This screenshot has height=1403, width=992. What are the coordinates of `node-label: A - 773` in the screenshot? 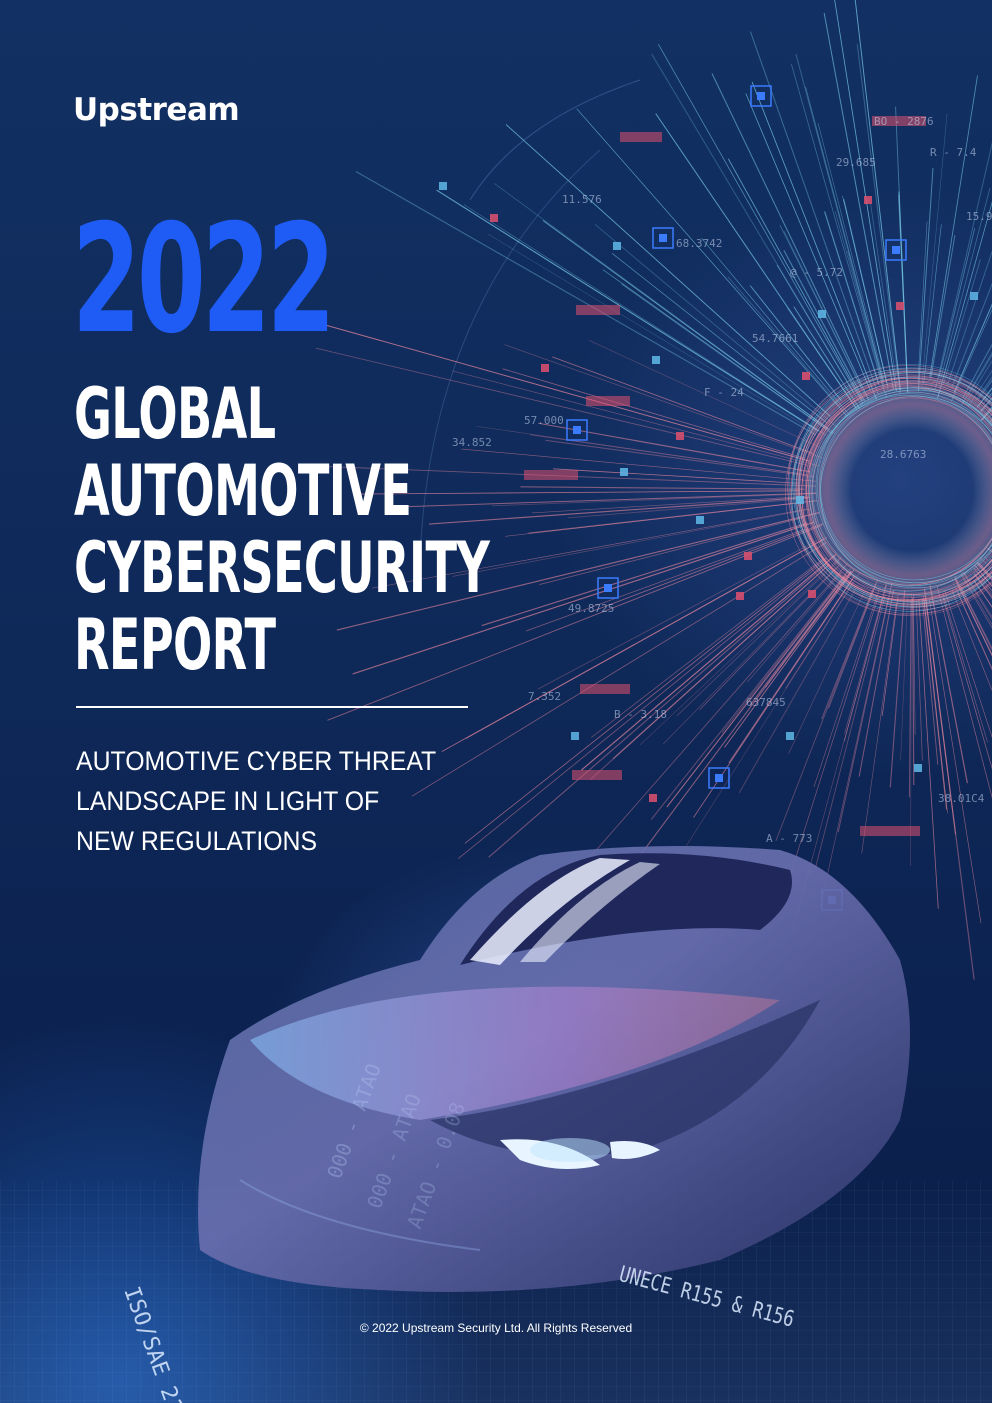 It's located at (789, 838).